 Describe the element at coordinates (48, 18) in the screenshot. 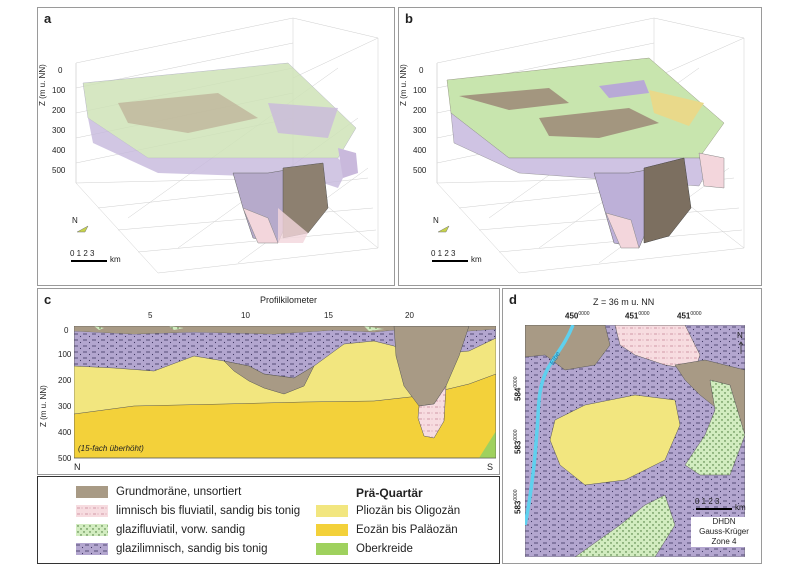

I see `panel-label: a` at that location.